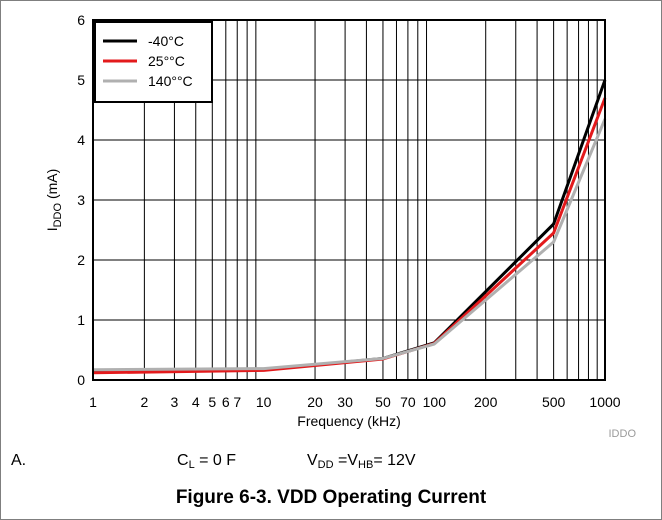  What do you see at coordinates (383, 402) in the screenshot?
I see `x-tick-label: 50` at bounding box center [383, 402].